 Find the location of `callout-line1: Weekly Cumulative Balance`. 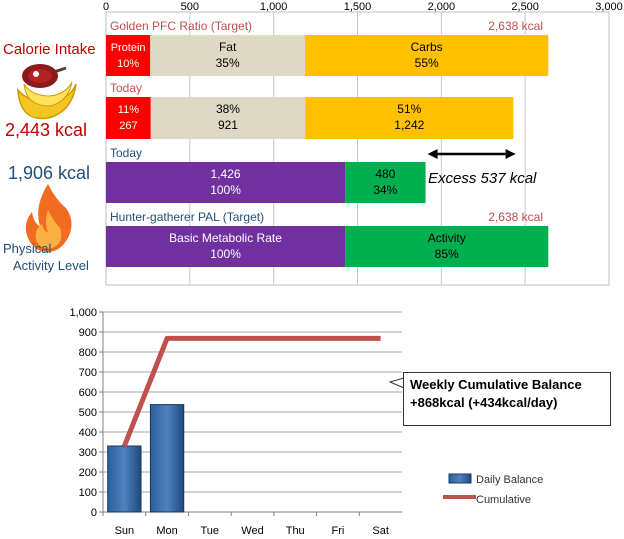

callout-line1: Weekly Cumulative Balance is located at coordinates (496, 384).